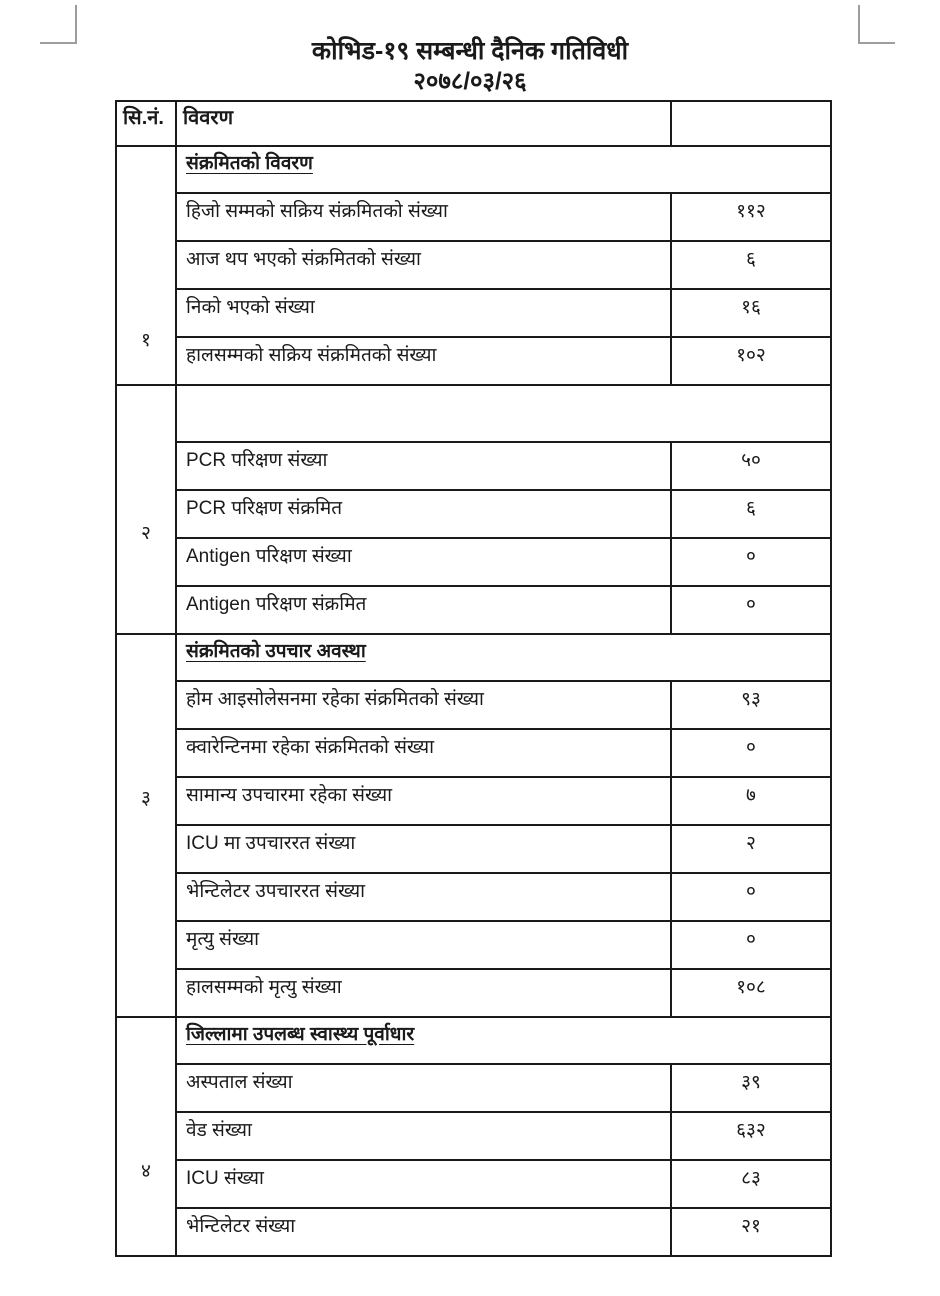 This screenshot has width=940, height=1296. What do you see at coordinates (423, 801) in the screenshot?
I see `row-label: सामान्य उपचारमा रहेका संख्या` at bounding box center [423, 801].